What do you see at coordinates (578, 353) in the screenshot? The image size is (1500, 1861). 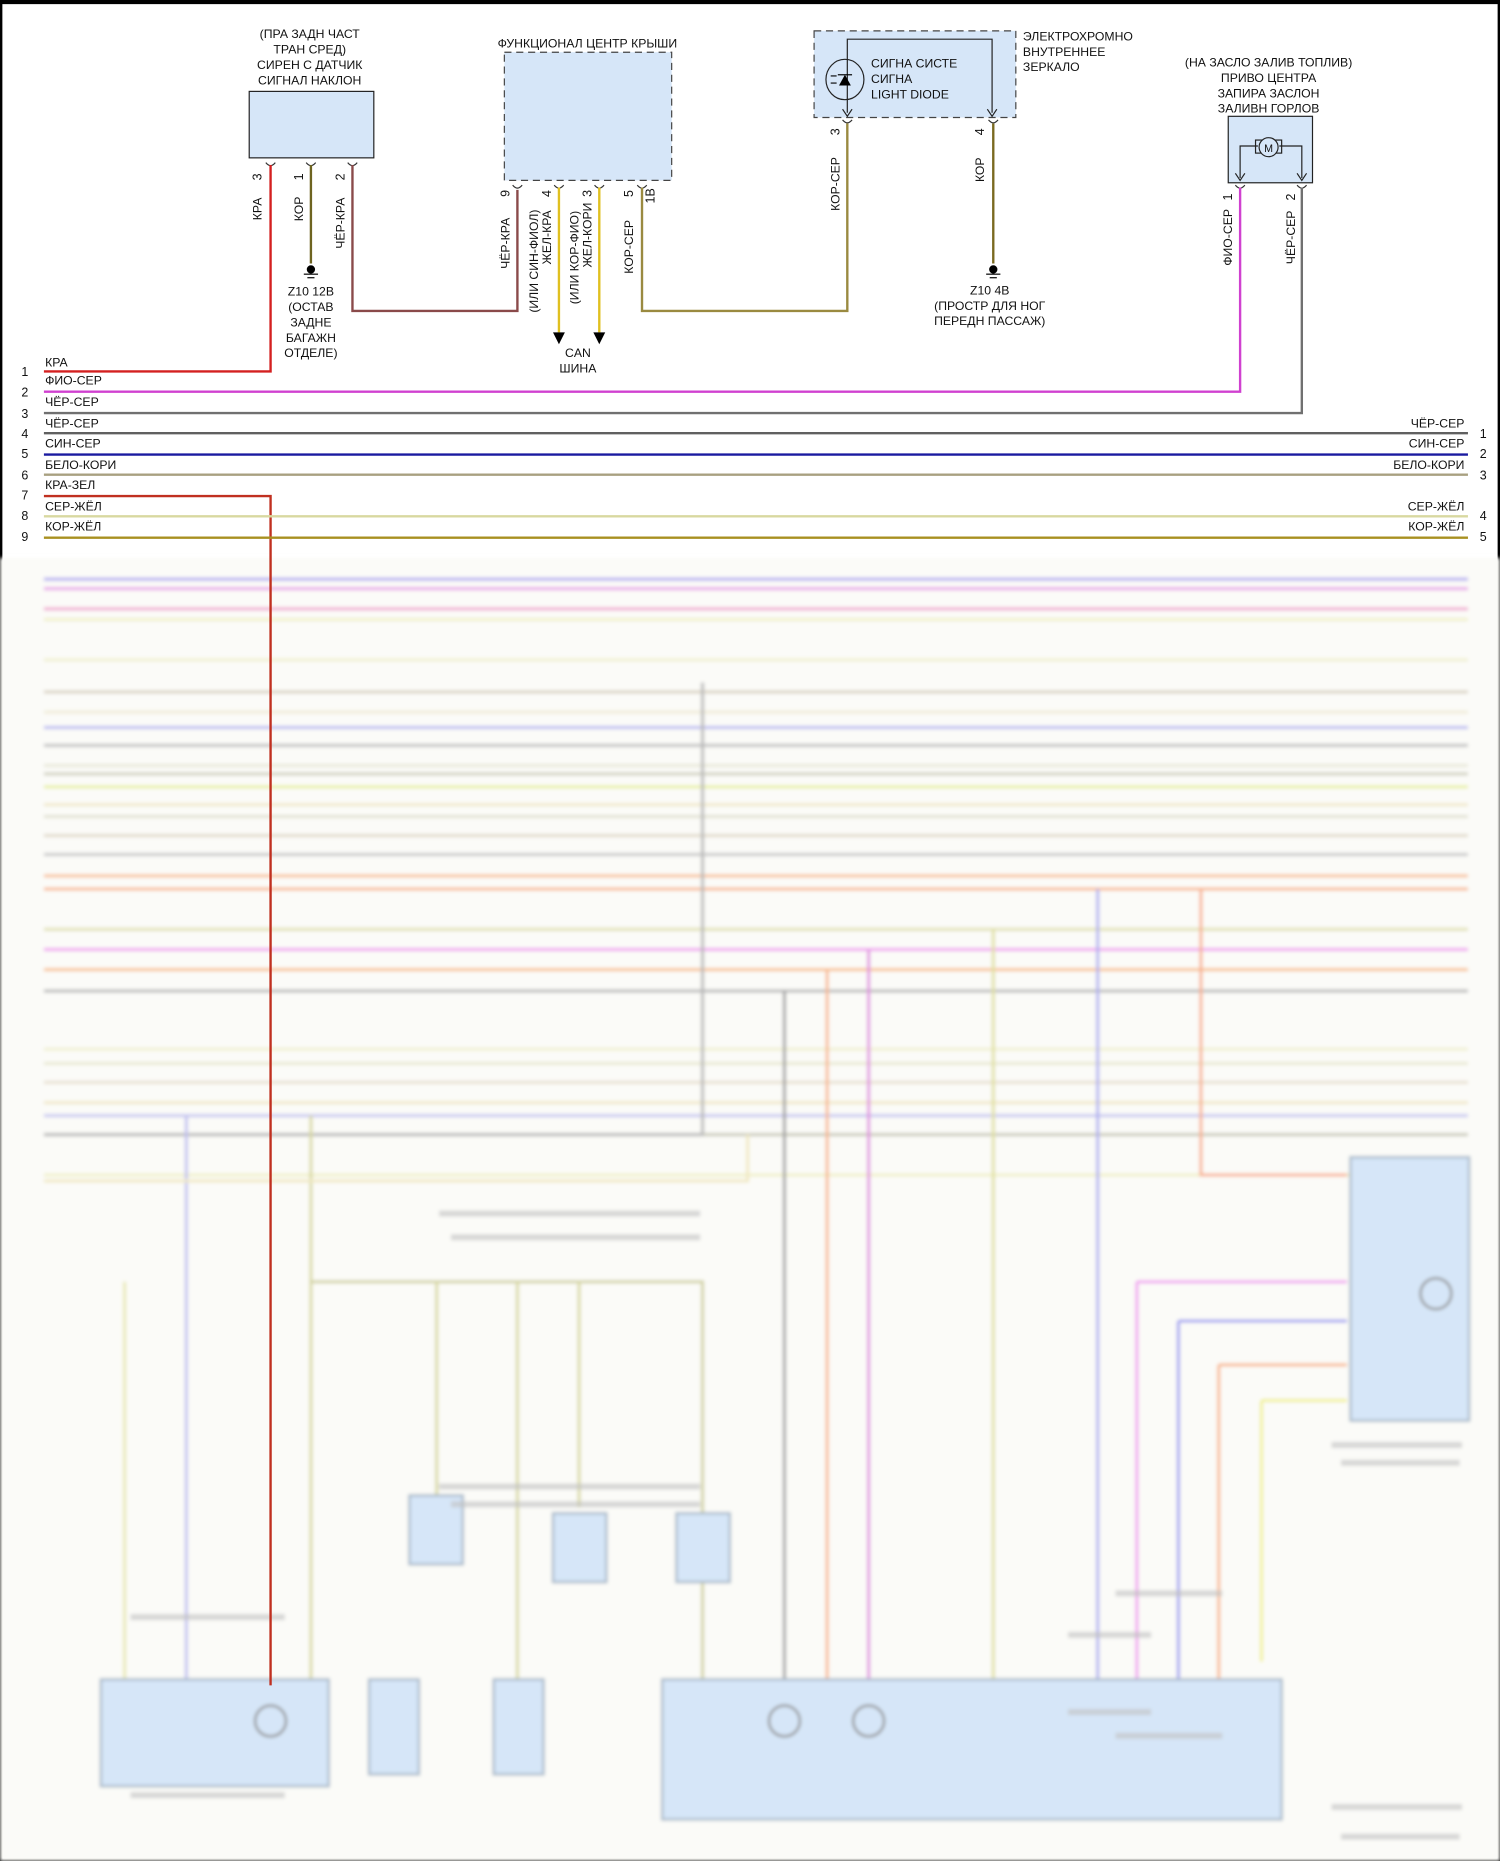 I see `can-bus-label: CAN` at bounding box center [578, 353].